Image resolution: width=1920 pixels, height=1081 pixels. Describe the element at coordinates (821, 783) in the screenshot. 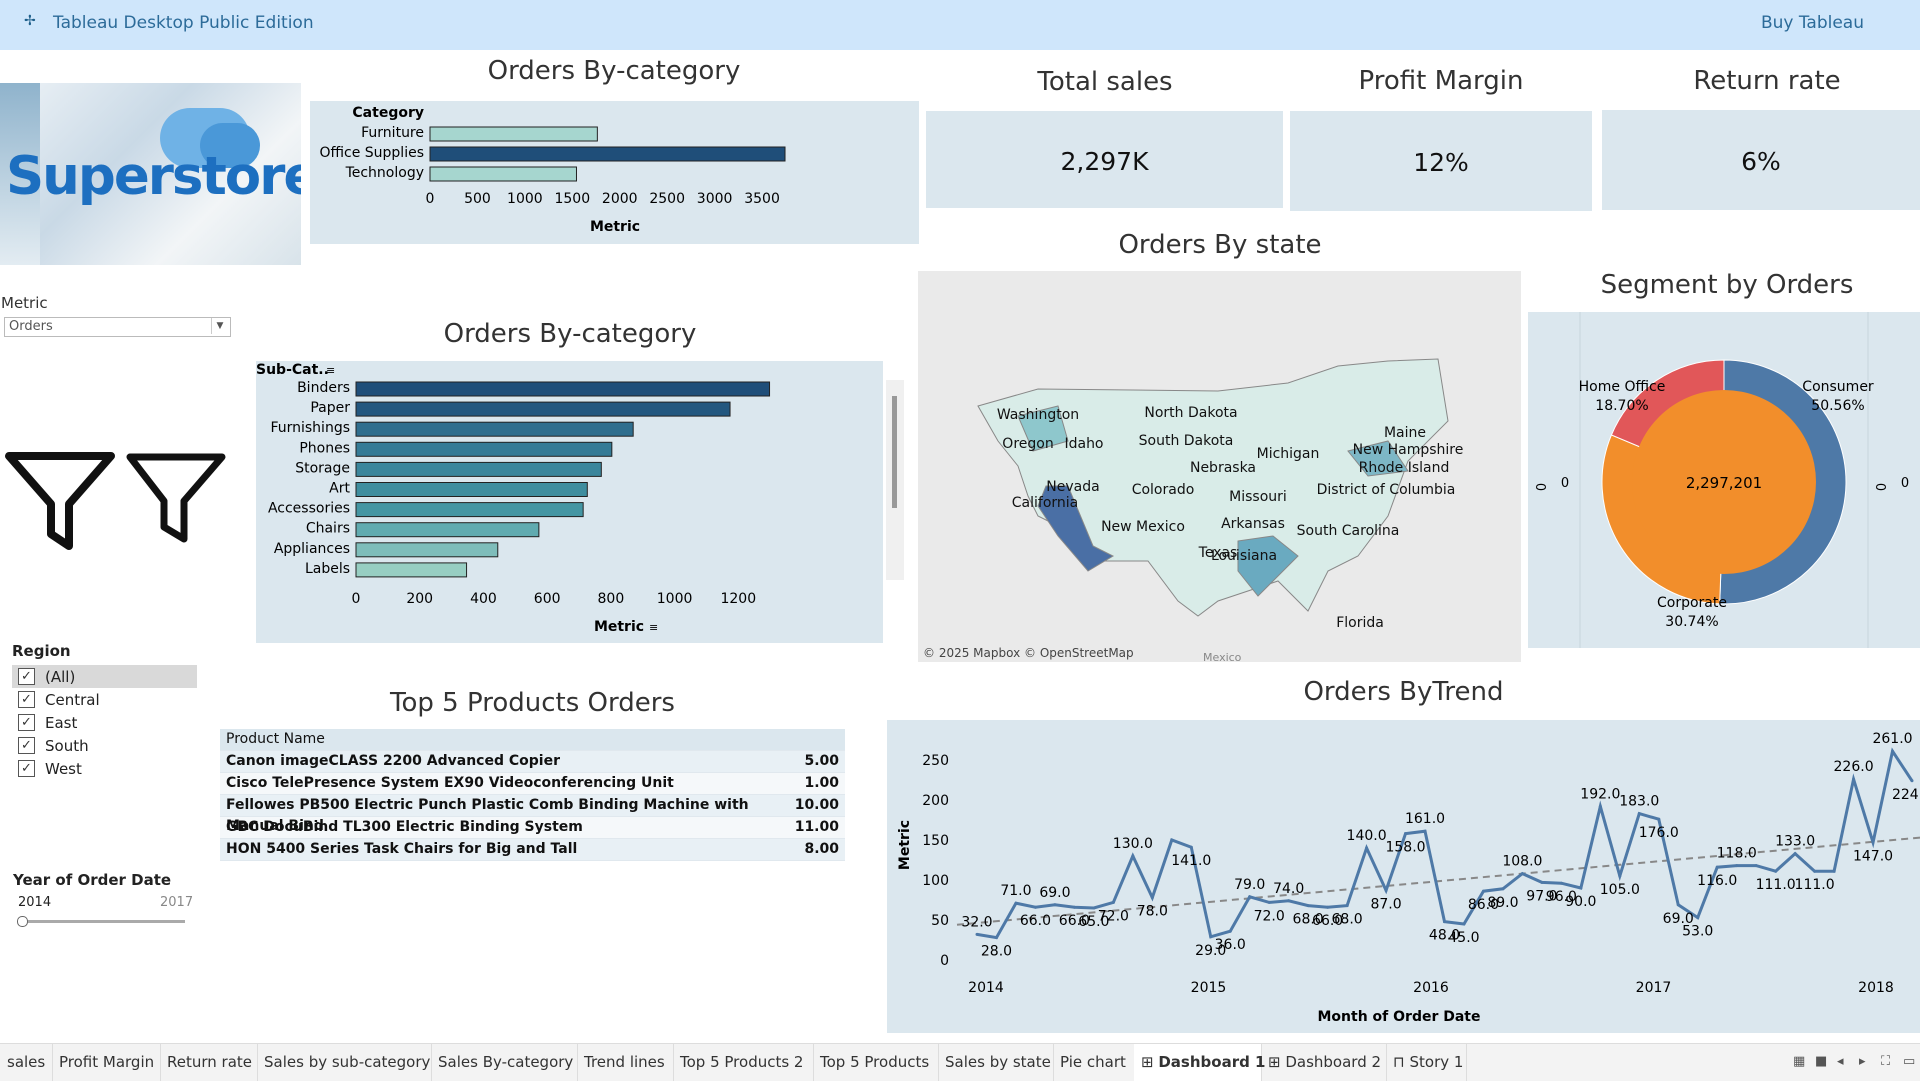

I see `product-orders-cell: 1.00` at that location.